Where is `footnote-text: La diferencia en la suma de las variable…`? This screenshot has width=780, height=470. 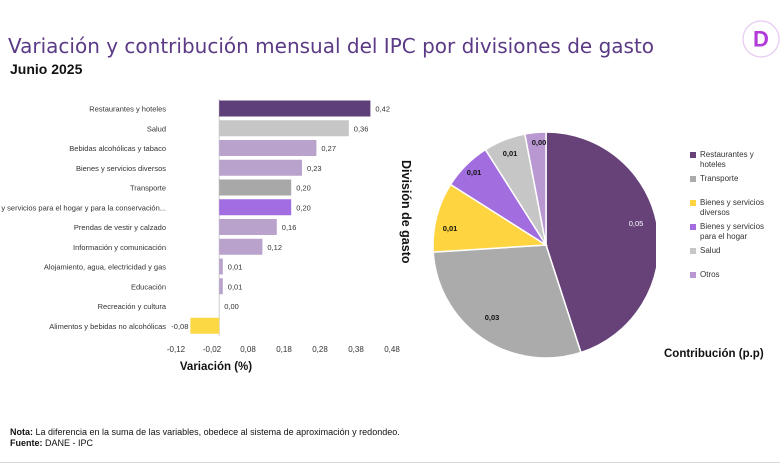
footnote-text: La diferencia en la suma de las variable… is located at coordinates (216, 432).